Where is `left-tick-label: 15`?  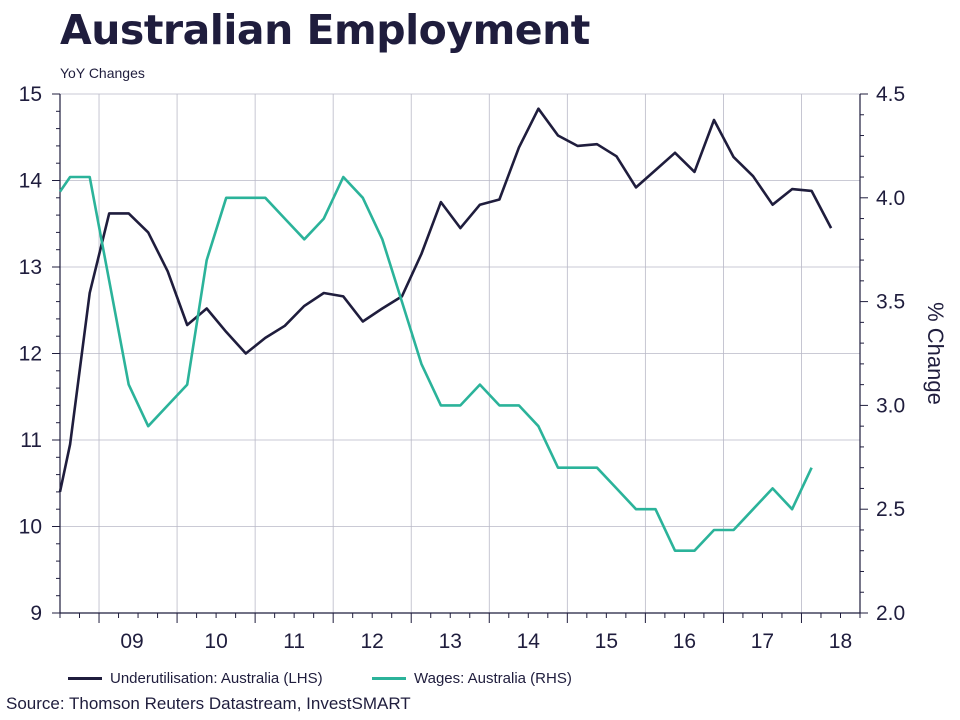
left-tick-label: 15 is located at coordinates (30, 94).